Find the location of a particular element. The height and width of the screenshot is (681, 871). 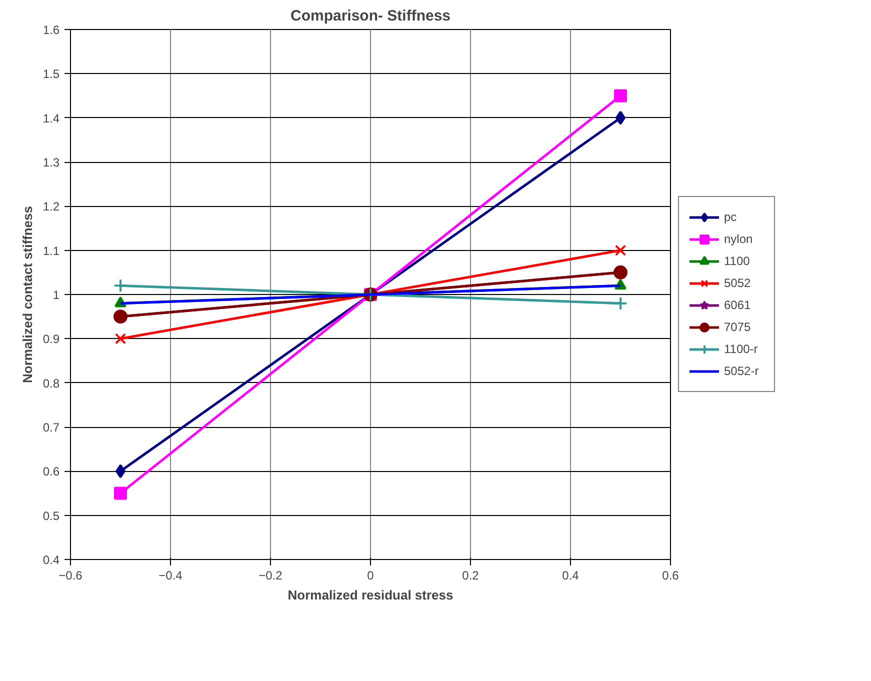

y-tick-label: 1.2 is located at coordinates (51, 207).